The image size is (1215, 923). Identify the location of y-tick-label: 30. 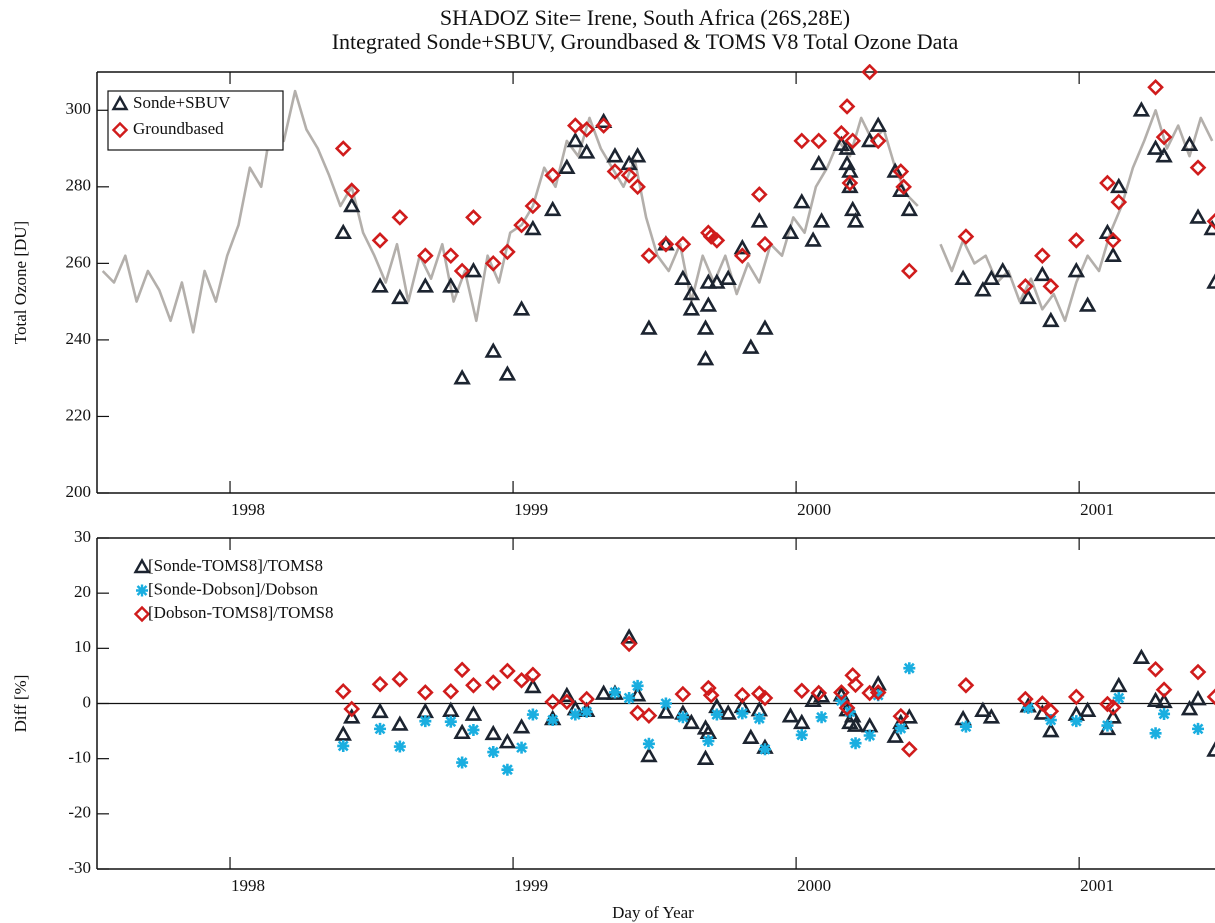
(82, 536).